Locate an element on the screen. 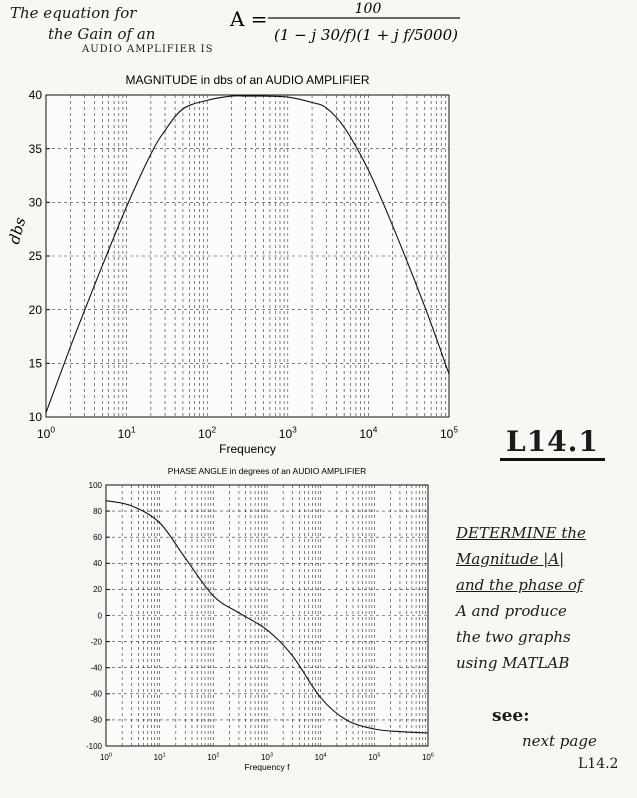 Image resolution: width=637 pixels, height=798 pixels. instruction-line: A and produce is located at coordinates (511, 611).